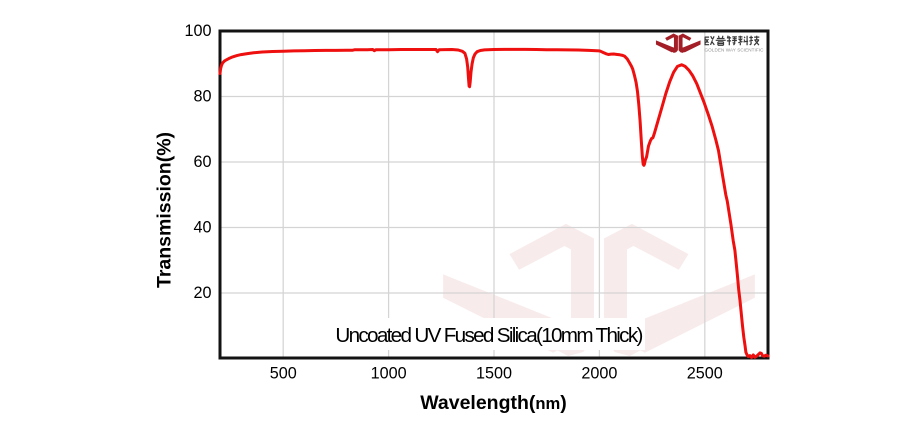 The height and width of the screenshot is (440, 924). I want to click on svg-text: 60, so click(202, 162).